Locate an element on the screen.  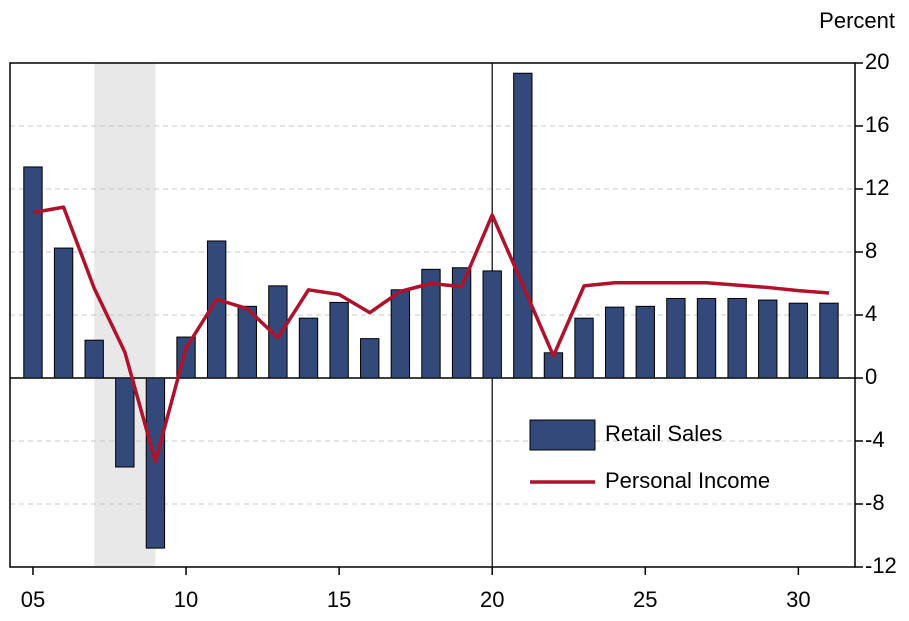
x-tick-label: 15 is located at coordinates (339, 599).